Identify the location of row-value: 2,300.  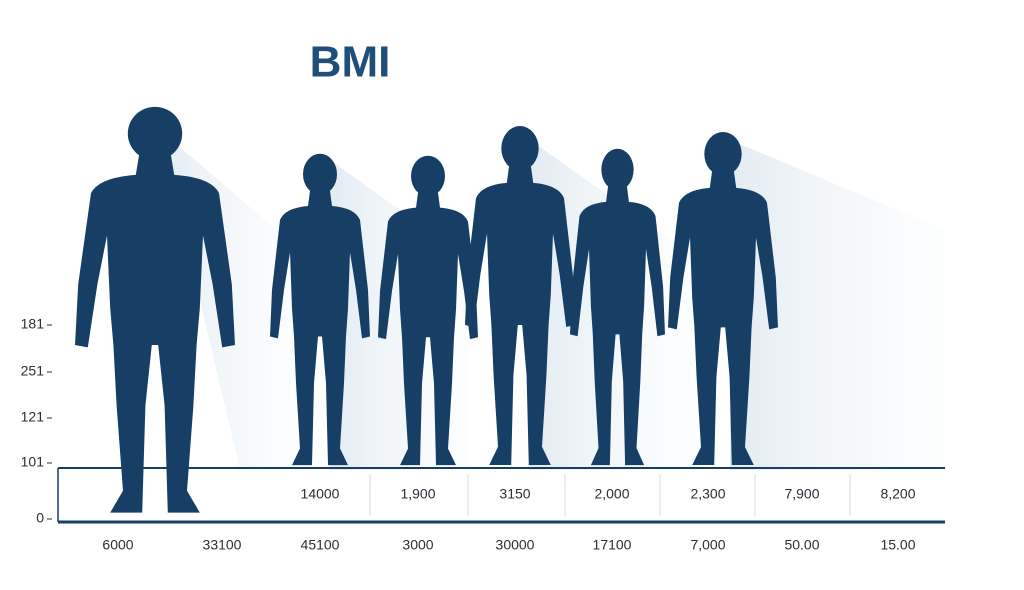
(707, 494).